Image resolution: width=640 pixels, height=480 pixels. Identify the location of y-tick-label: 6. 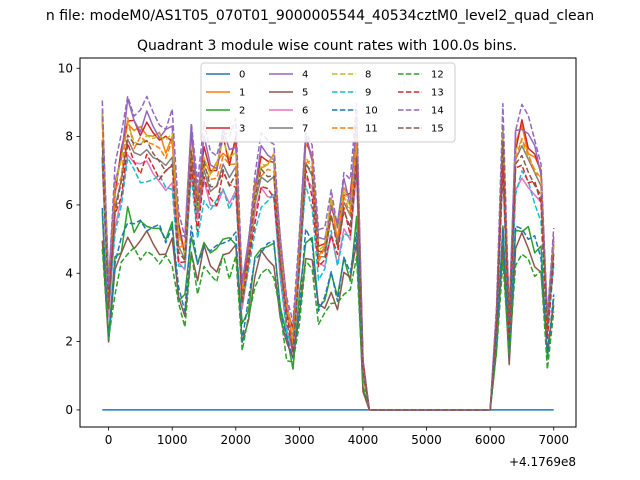
(69, 205).